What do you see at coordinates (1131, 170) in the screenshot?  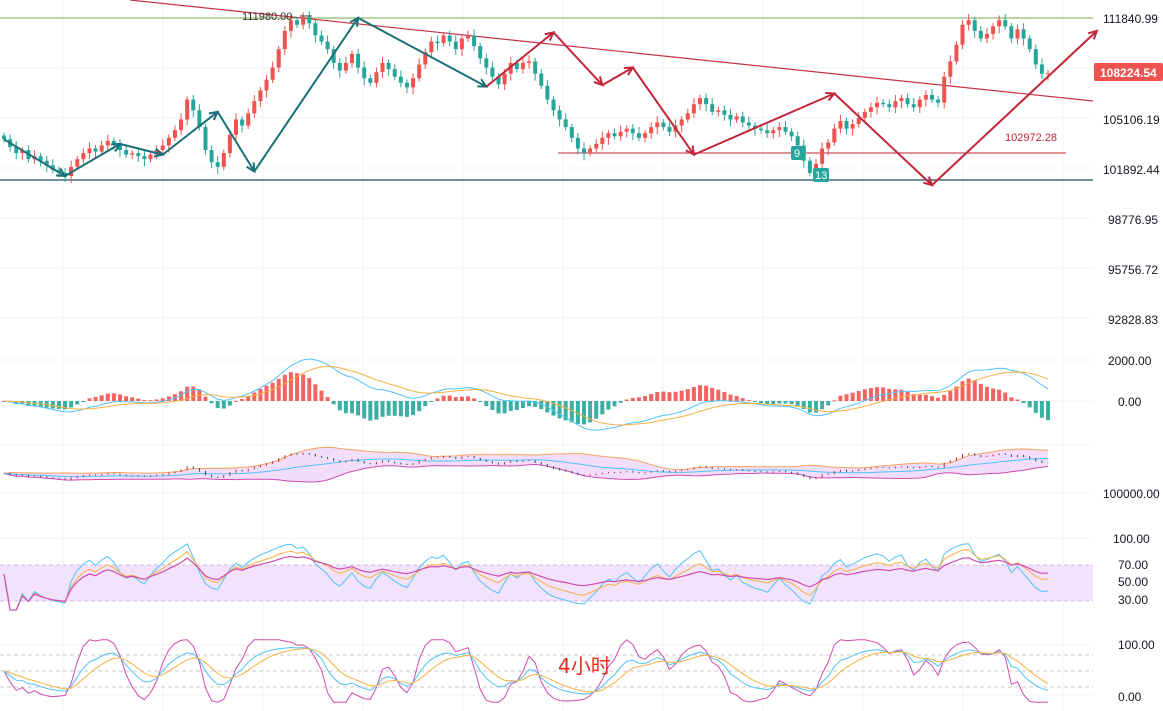 I see `price-tick: 101892.44` at bounding box center [1131, 170].